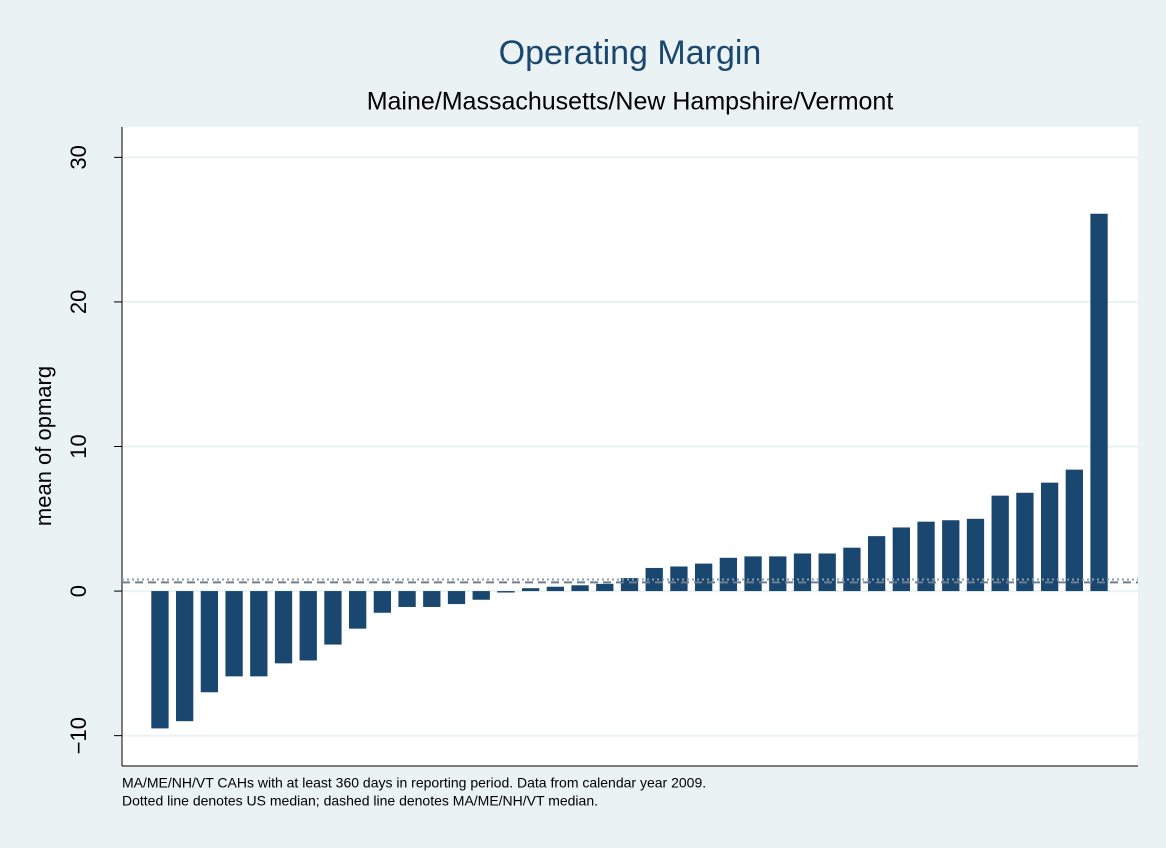 The image size is (1166, 848). Describe the element at coordinates (78, 446) in the screenshot. I see `y-tick-label: 10` at that location.